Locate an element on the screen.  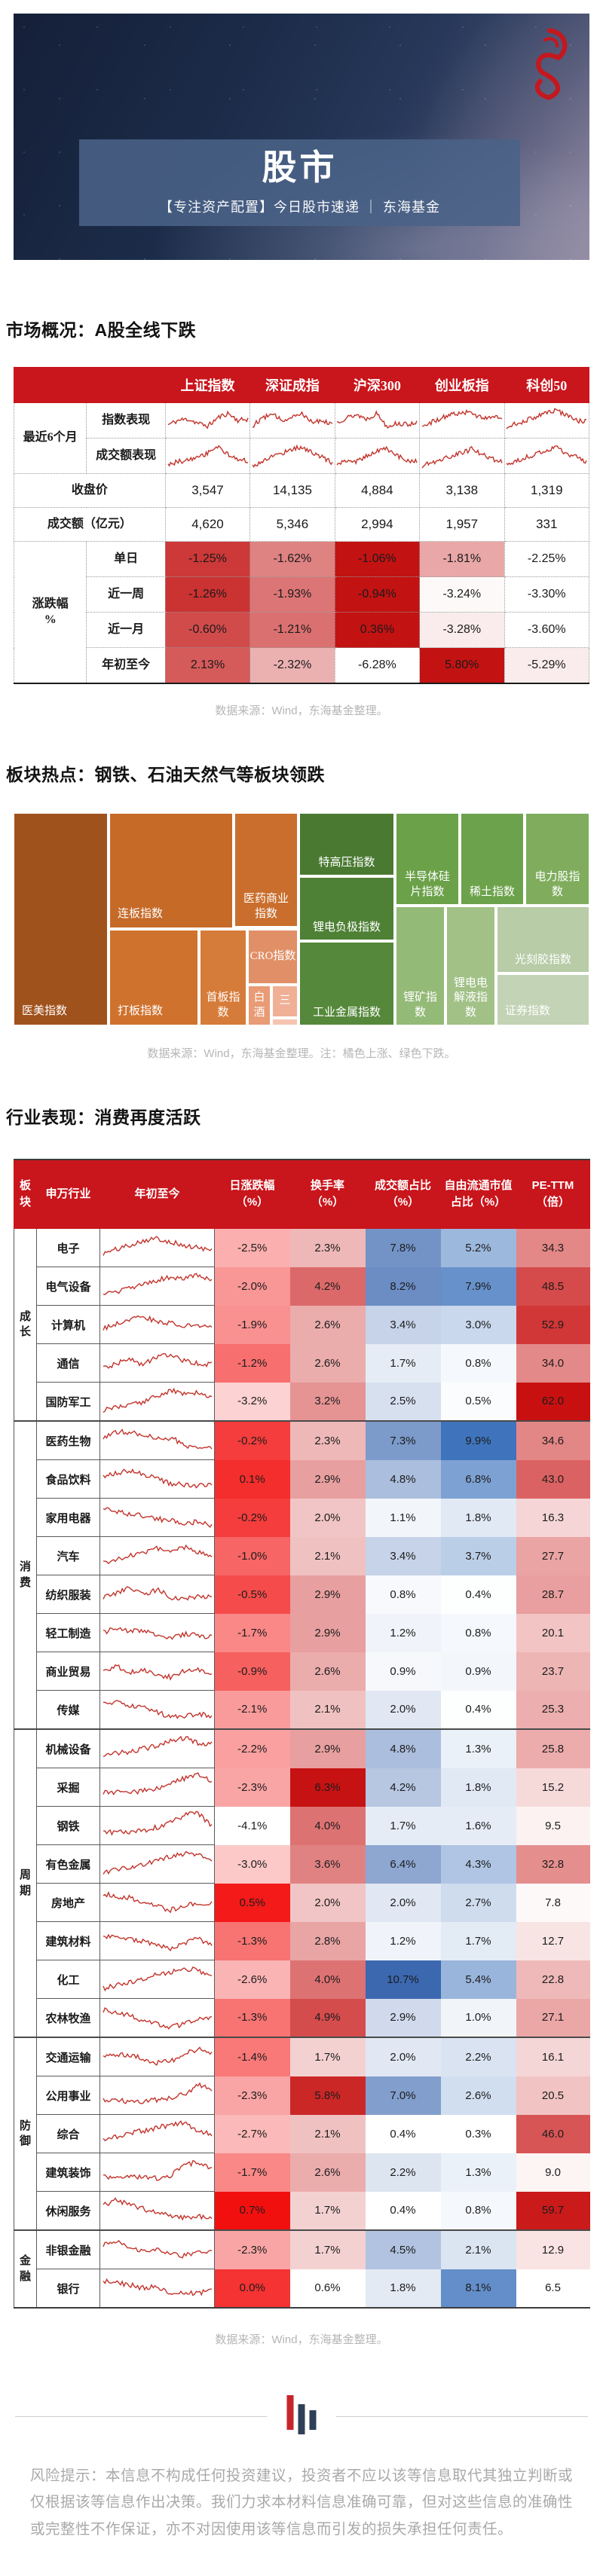
vol-heat-cell: 7.3% is located at coordinates (403, 1440).